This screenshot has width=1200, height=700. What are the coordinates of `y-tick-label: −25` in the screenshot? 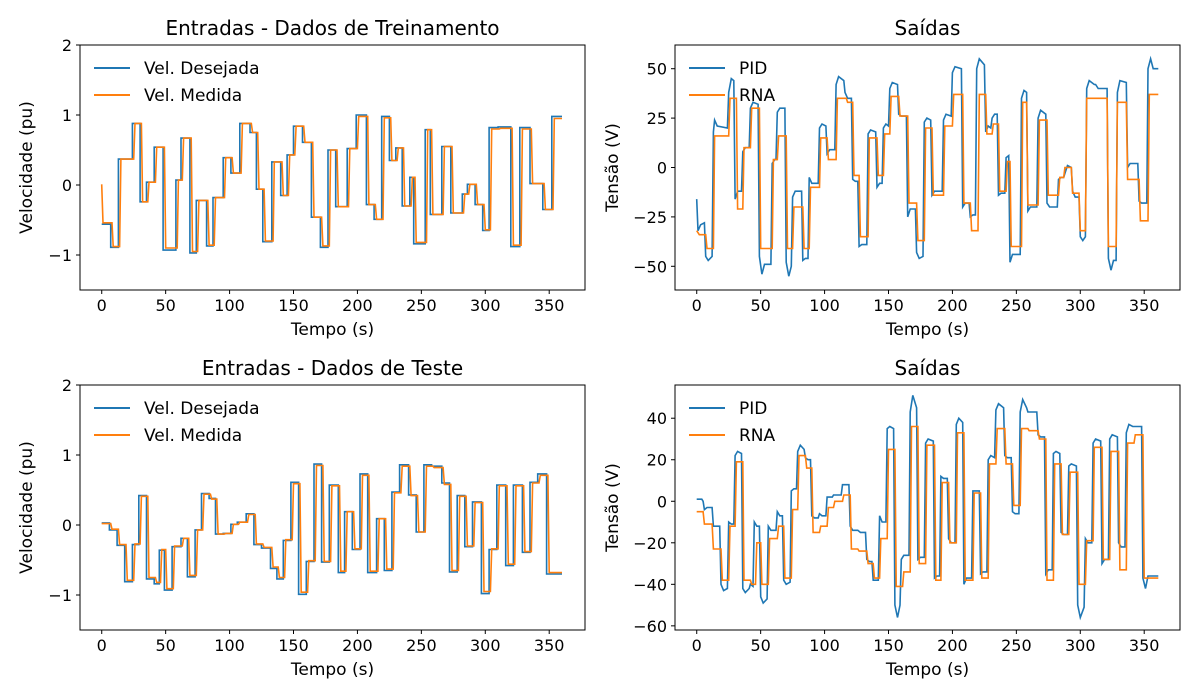 It's located at (650, 217).